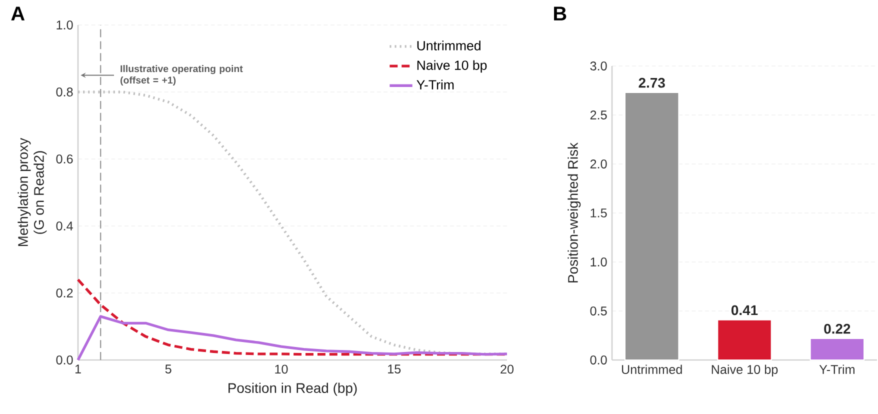 This screenshot has width=878, height=414. Describe the element at coordinates (507, 369) in the screenshot. I see `x-tick-label: 20` at that location.